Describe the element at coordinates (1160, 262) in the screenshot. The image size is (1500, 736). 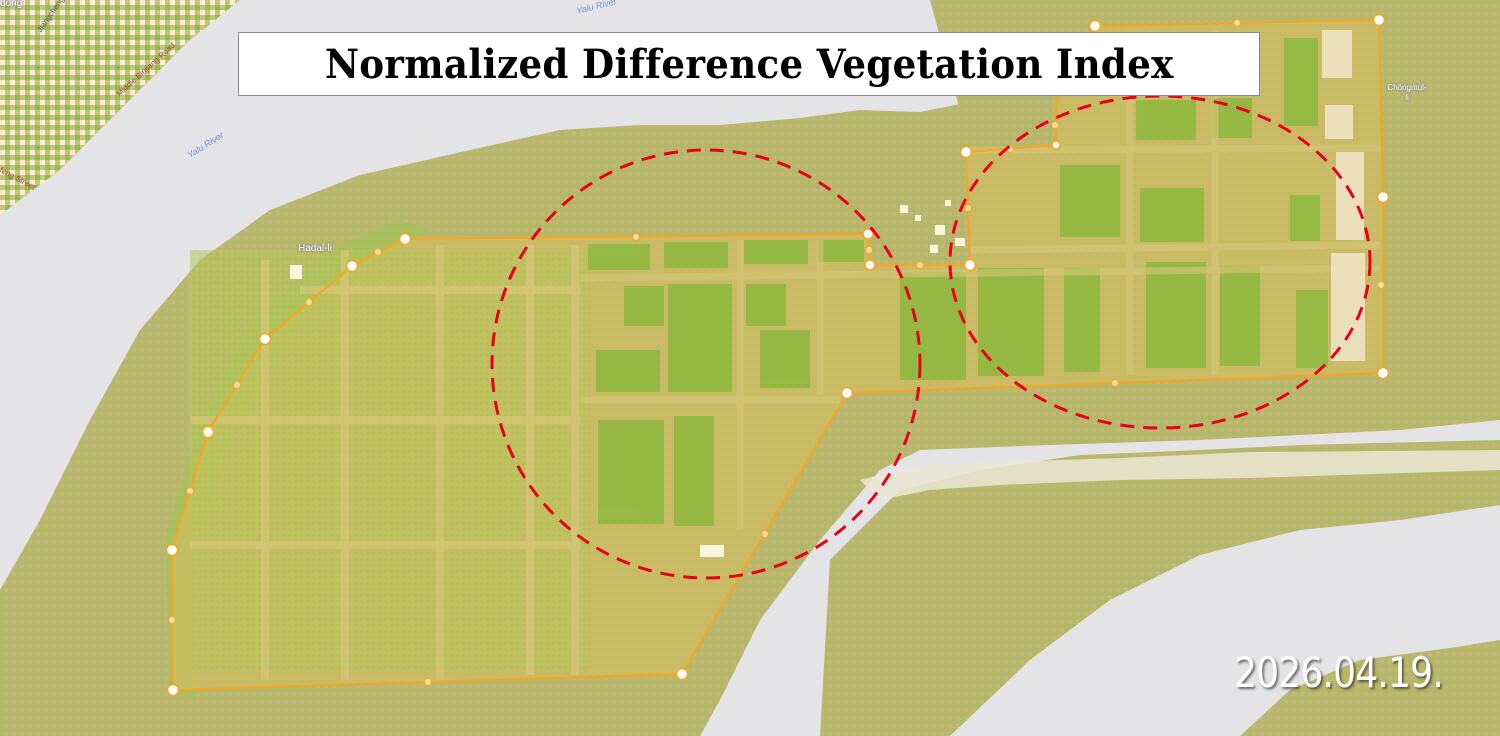
I see `highlight-circle-east` at that location.